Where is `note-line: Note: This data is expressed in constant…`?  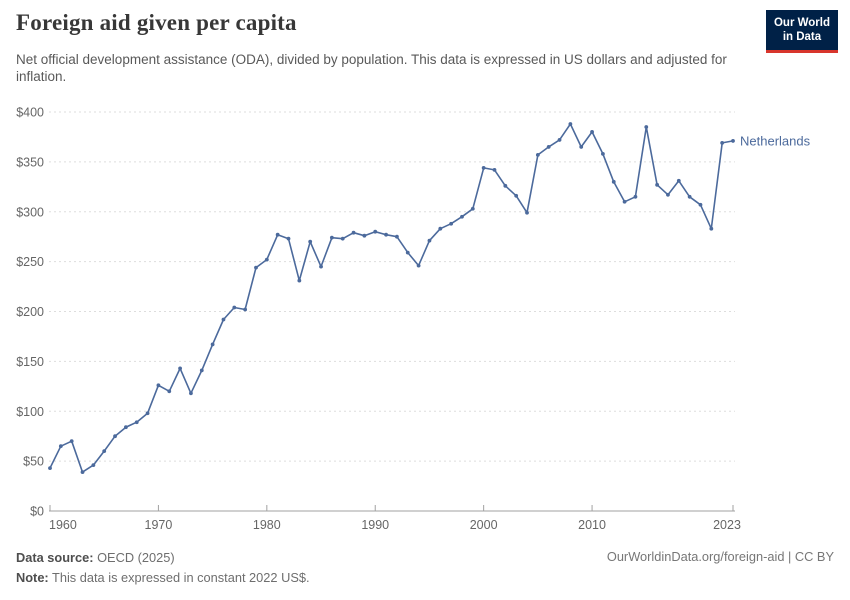
note-line: Note: This data is expressed in constant… is located at coordinates (163, 578).